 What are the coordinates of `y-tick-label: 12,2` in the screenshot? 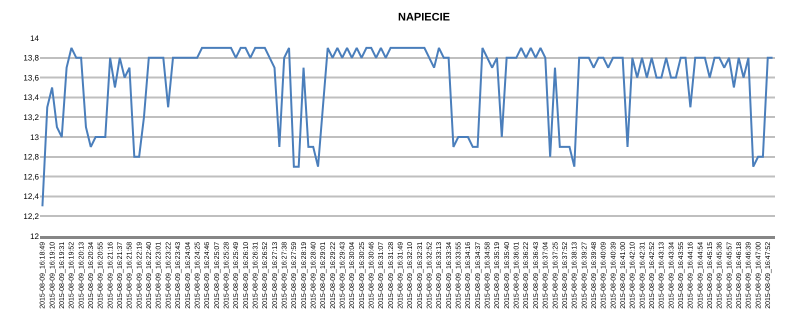 It's located at (31, 216).